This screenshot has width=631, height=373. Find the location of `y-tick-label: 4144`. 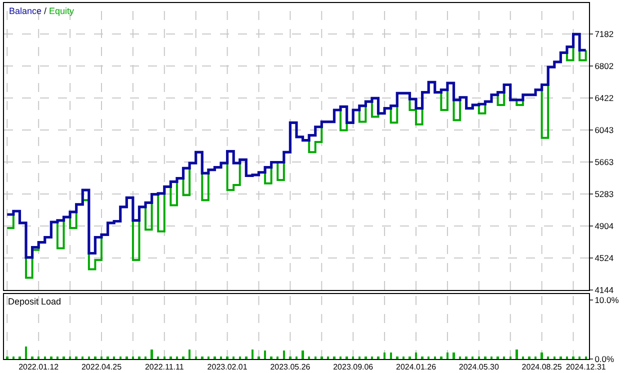

y-tick-label: 4144 is located at coordinates (604, 289).